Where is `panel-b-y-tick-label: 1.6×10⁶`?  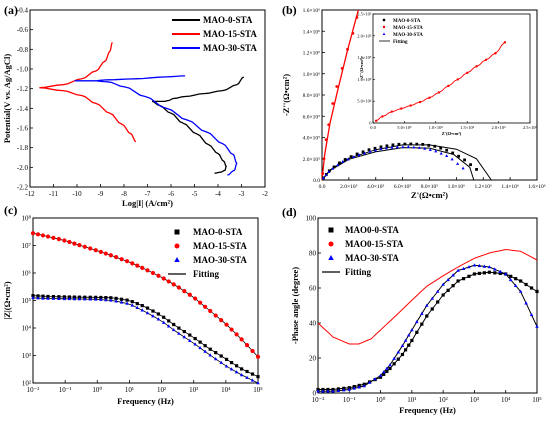 panel-b-y-tick-label: 1.6×10⁶ is located at coordinates (311, 11).